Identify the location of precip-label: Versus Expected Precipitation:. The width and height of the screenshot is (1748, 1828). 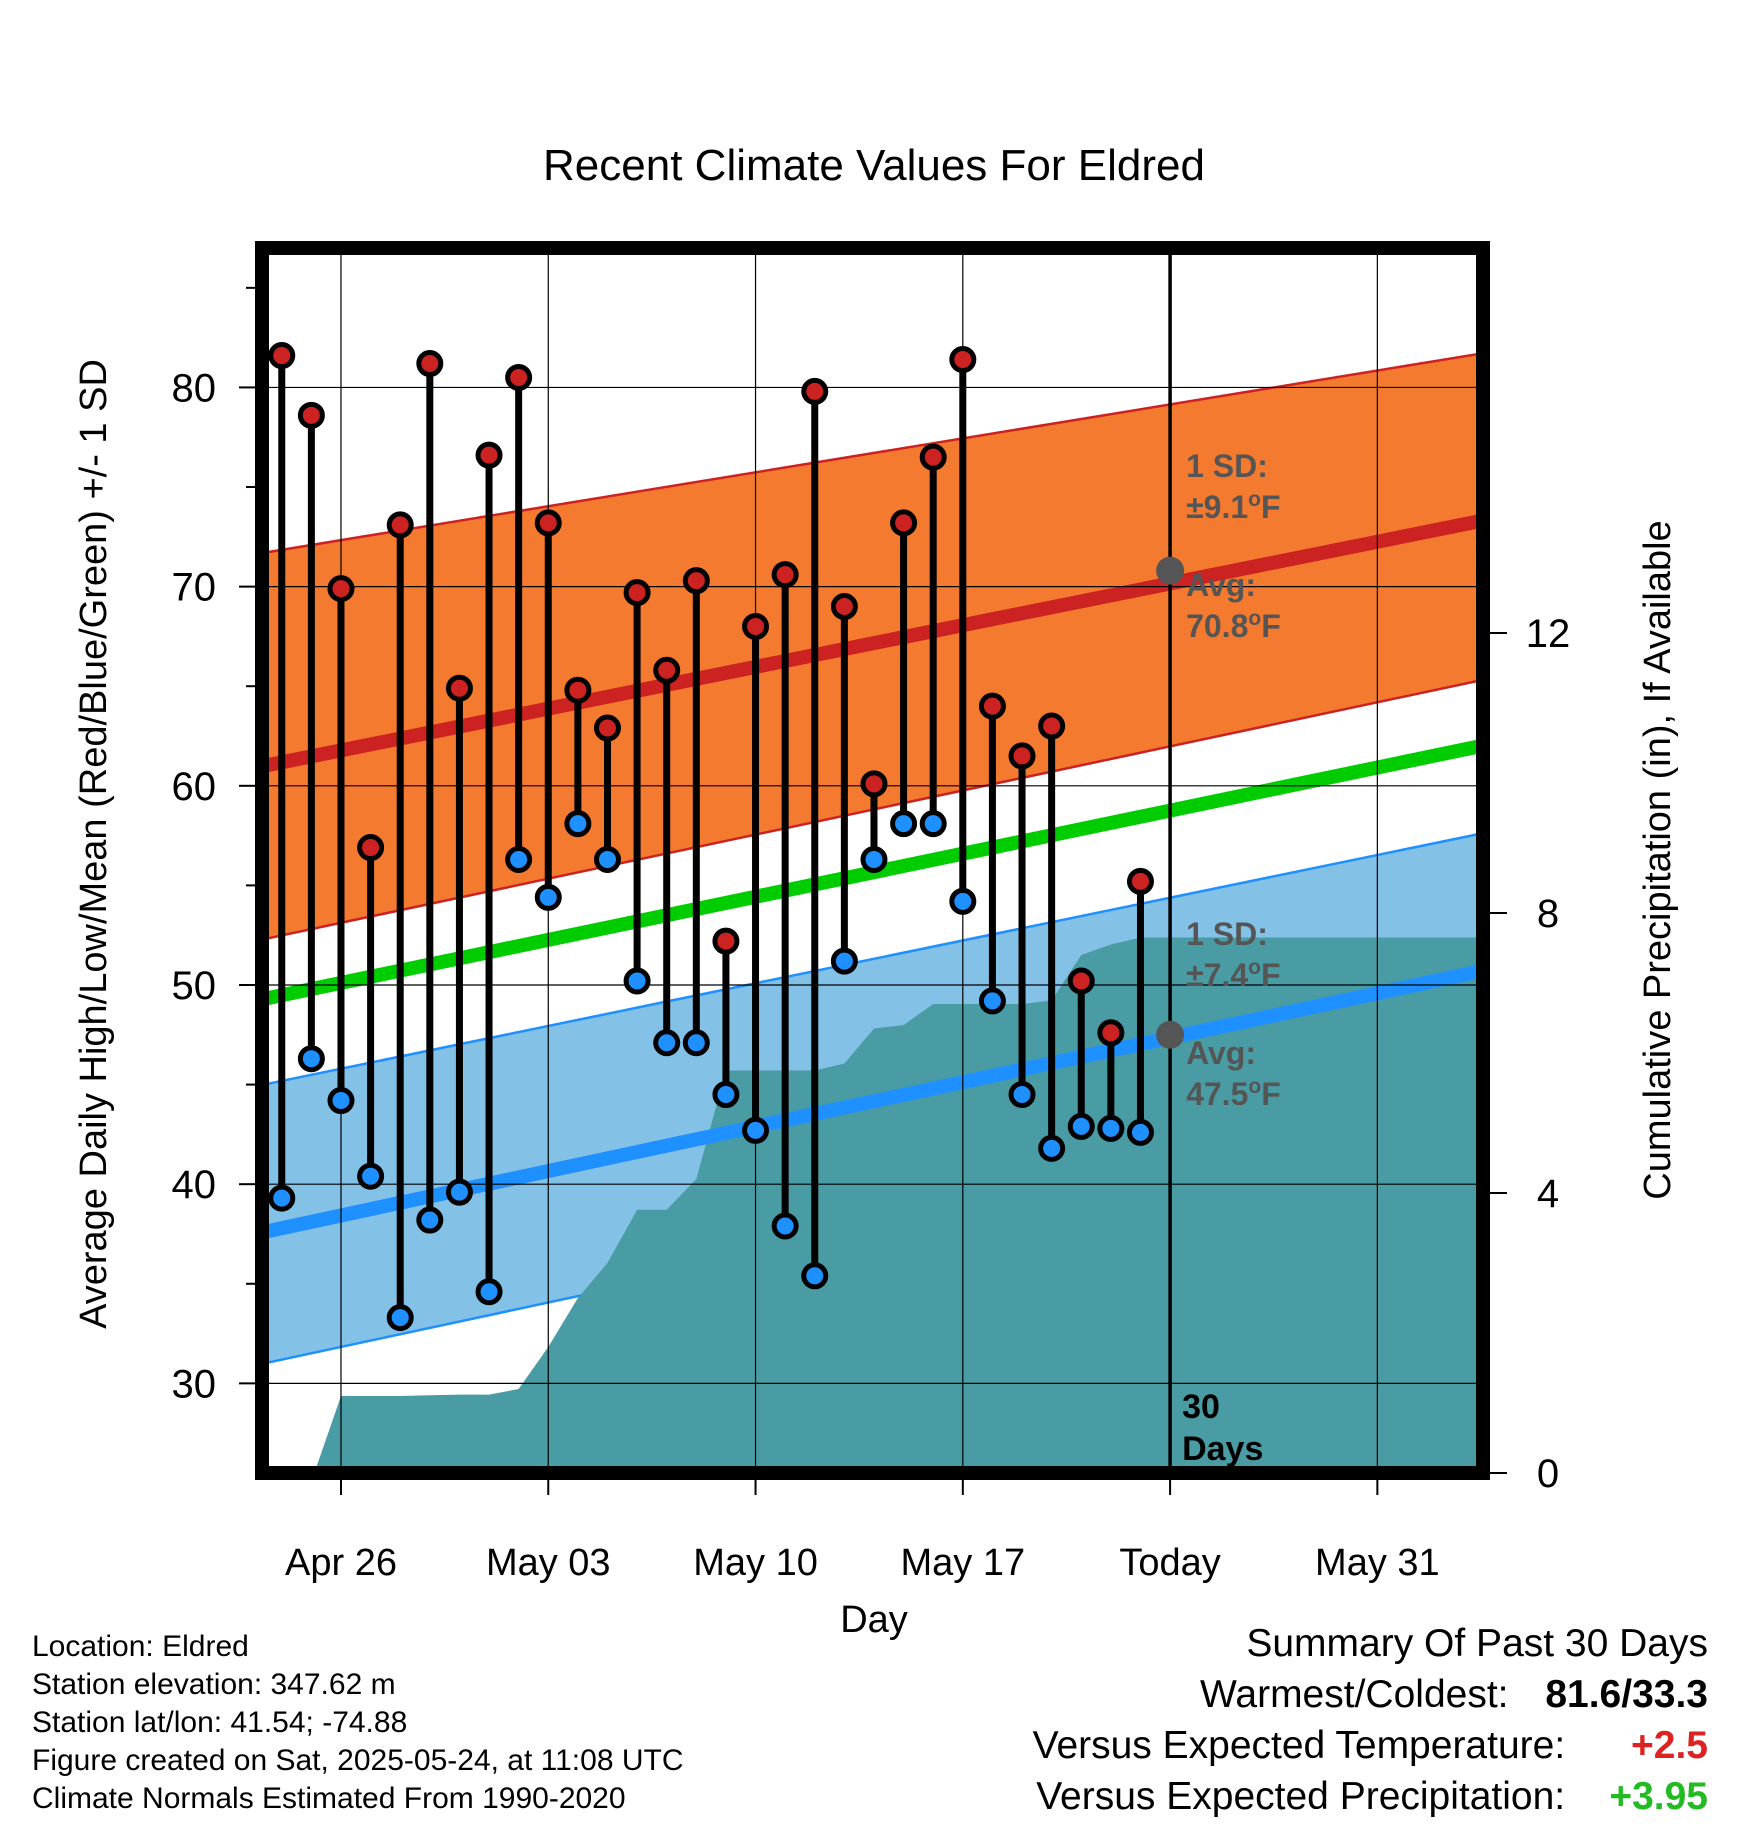
(1301, 1796).